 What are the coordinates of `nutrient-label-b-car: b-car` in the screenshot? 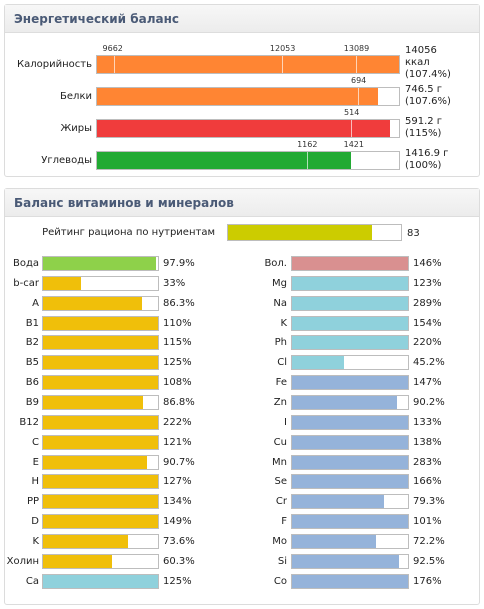 It's located at (26, 283).